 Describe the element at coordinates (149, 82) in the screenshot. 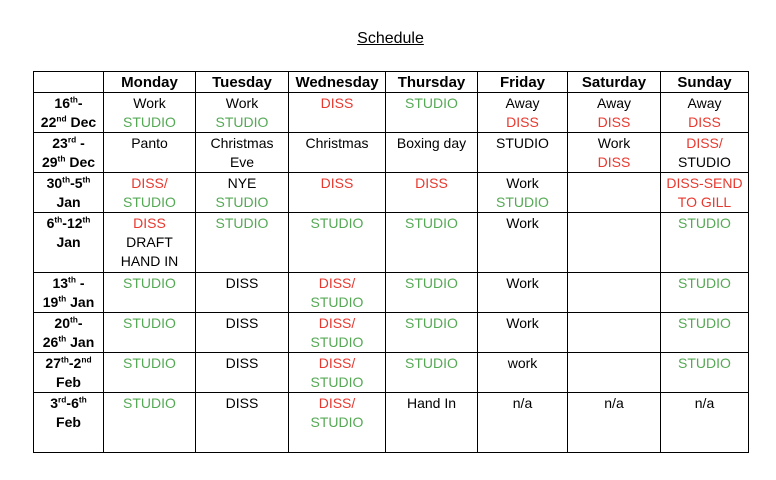

I see `column-header-monday: Monday` at that location.